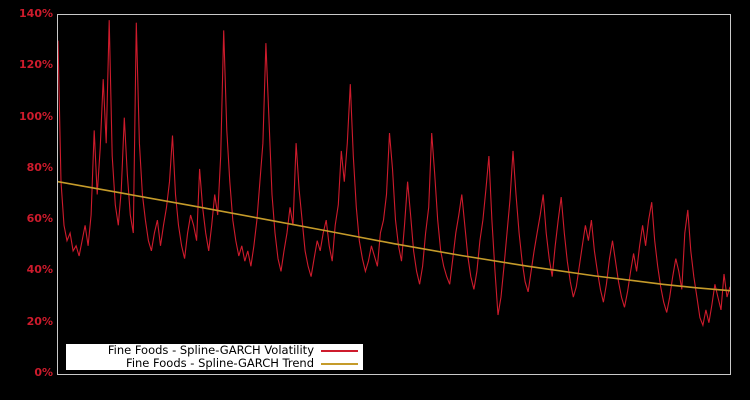 The width and height of the screenshot is (750, 400). Describe the element at coordinates (210, 350) in the screenshot. I see `legend-label-volatility: Fine Foods - Spline-GARCH Volatility` at that location.